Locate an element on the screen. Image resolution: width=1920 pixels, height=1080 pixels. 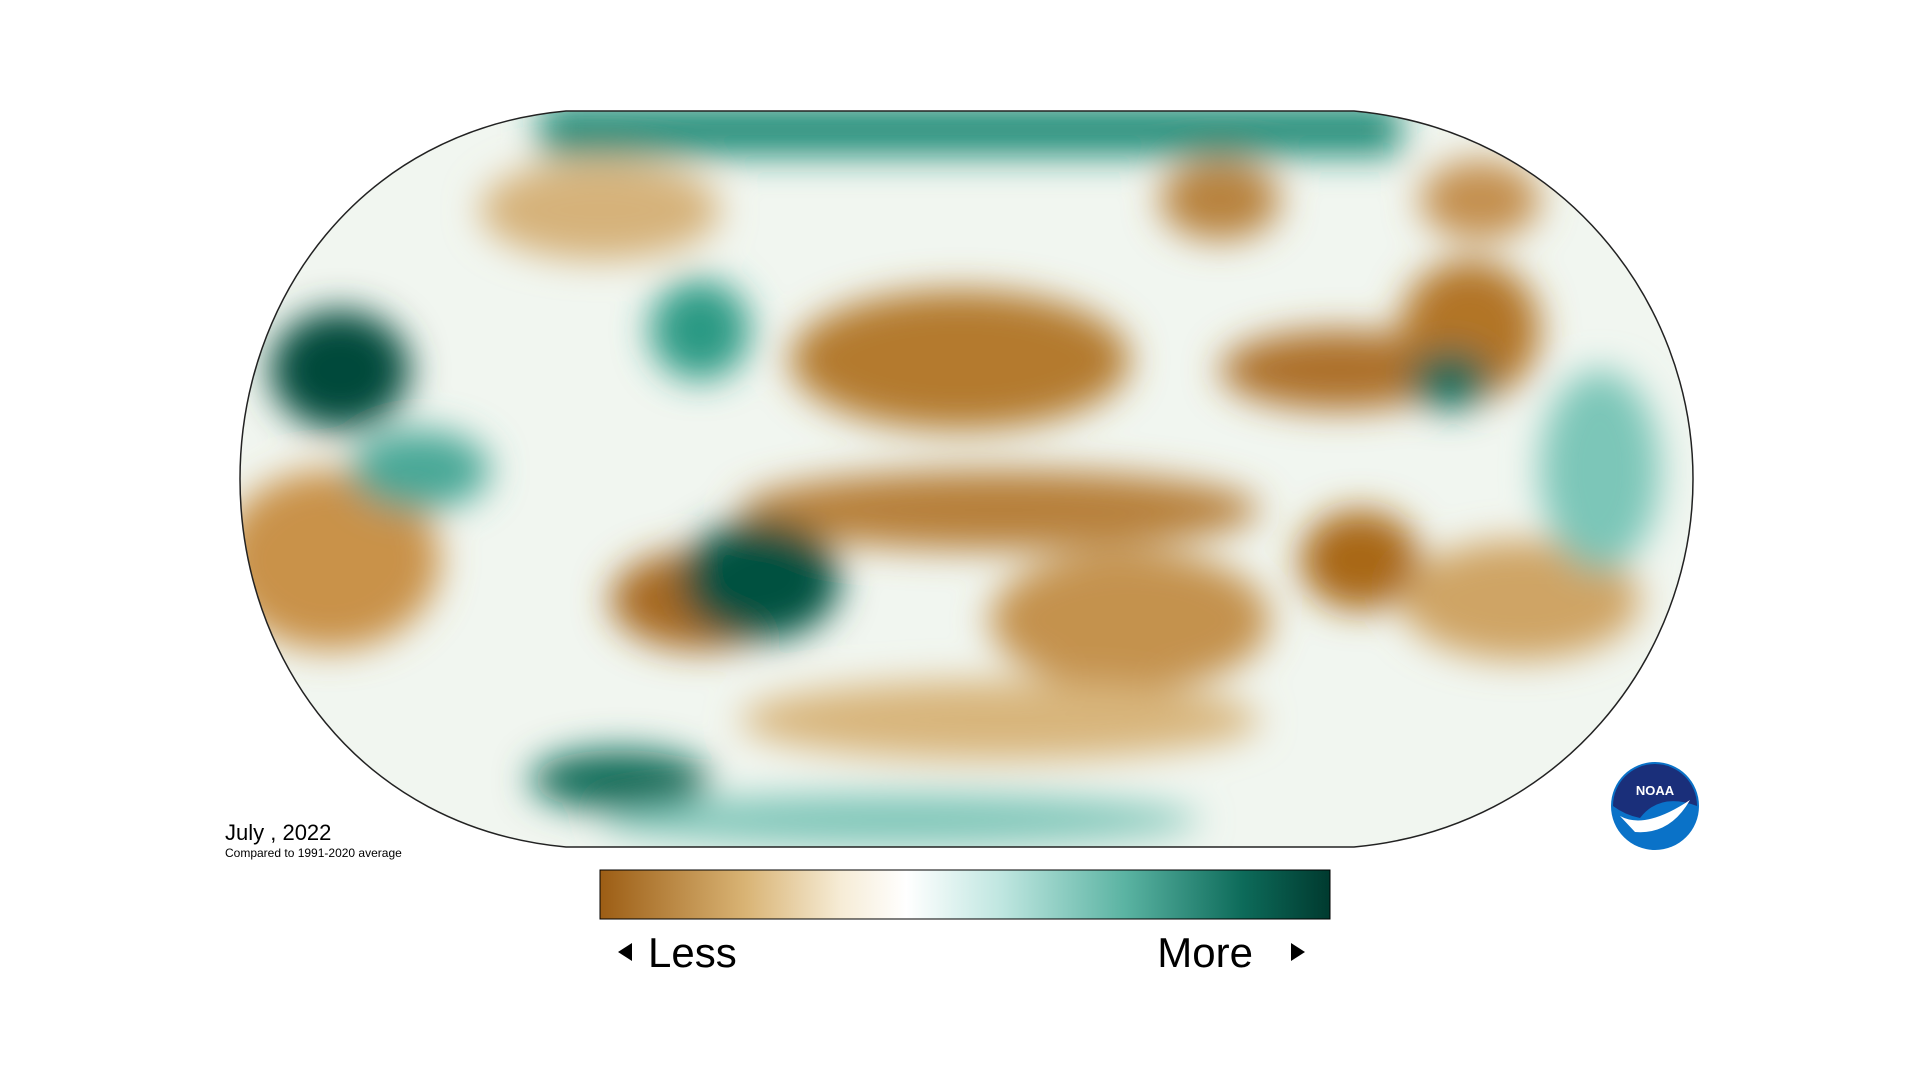
less-arrow is located at coordinates (625, 952).